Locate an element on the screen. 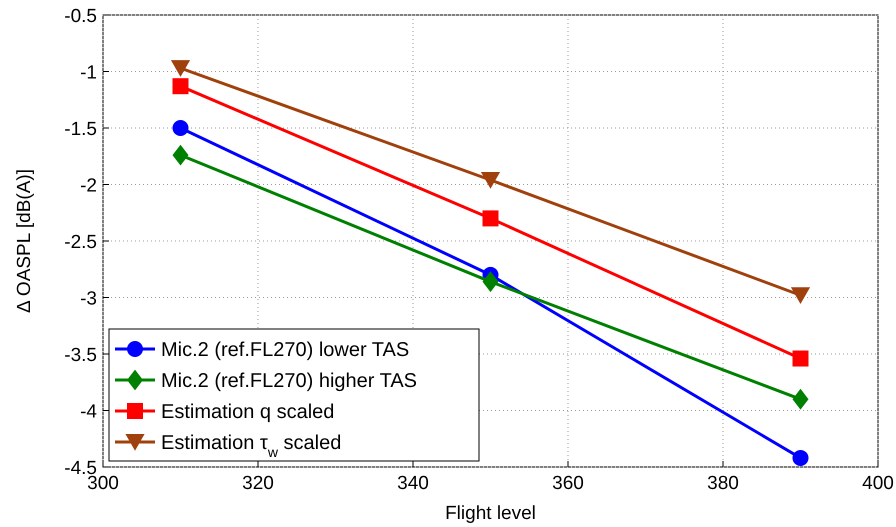 This screenshot has width=896, height=527. legend-label: Estimation τ$_{w}$ scaled is located at coordinates (251, 446).